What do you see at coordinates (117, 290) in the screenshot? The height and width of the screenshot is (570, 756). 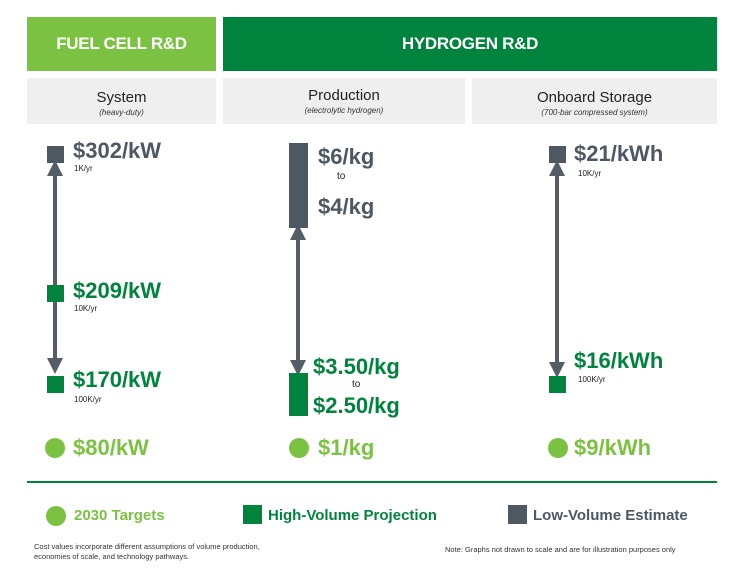 I see `system-high-volume-value-10k: $209/kW` at bounding box center [117, 290].